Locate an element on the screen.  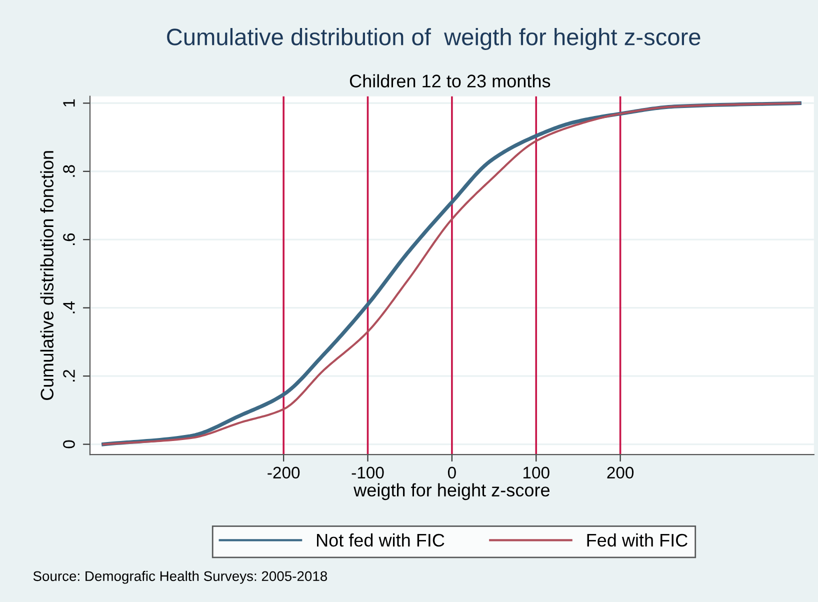
legend-label: Fed with FIC is located at coordinates (637, 540).